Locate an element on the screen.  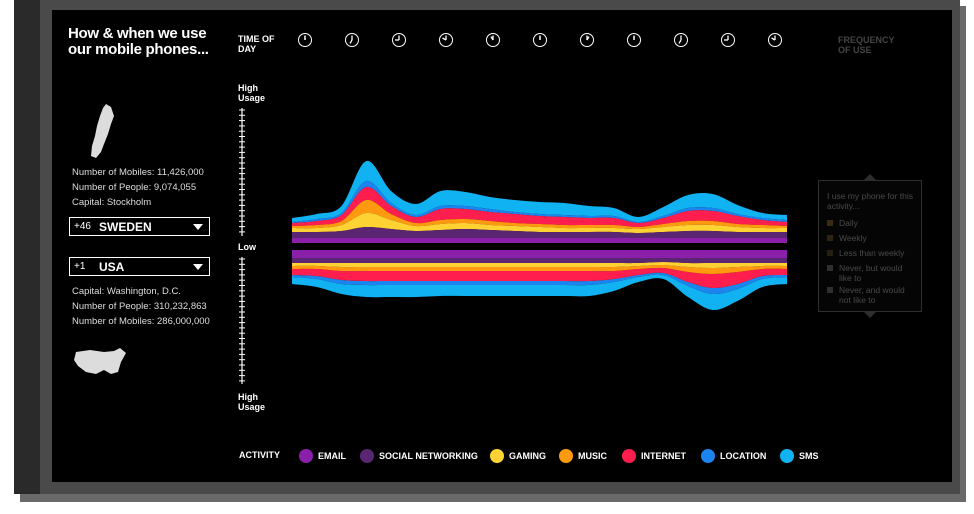
usa-gaming-band is located at coordinates (539, 265).